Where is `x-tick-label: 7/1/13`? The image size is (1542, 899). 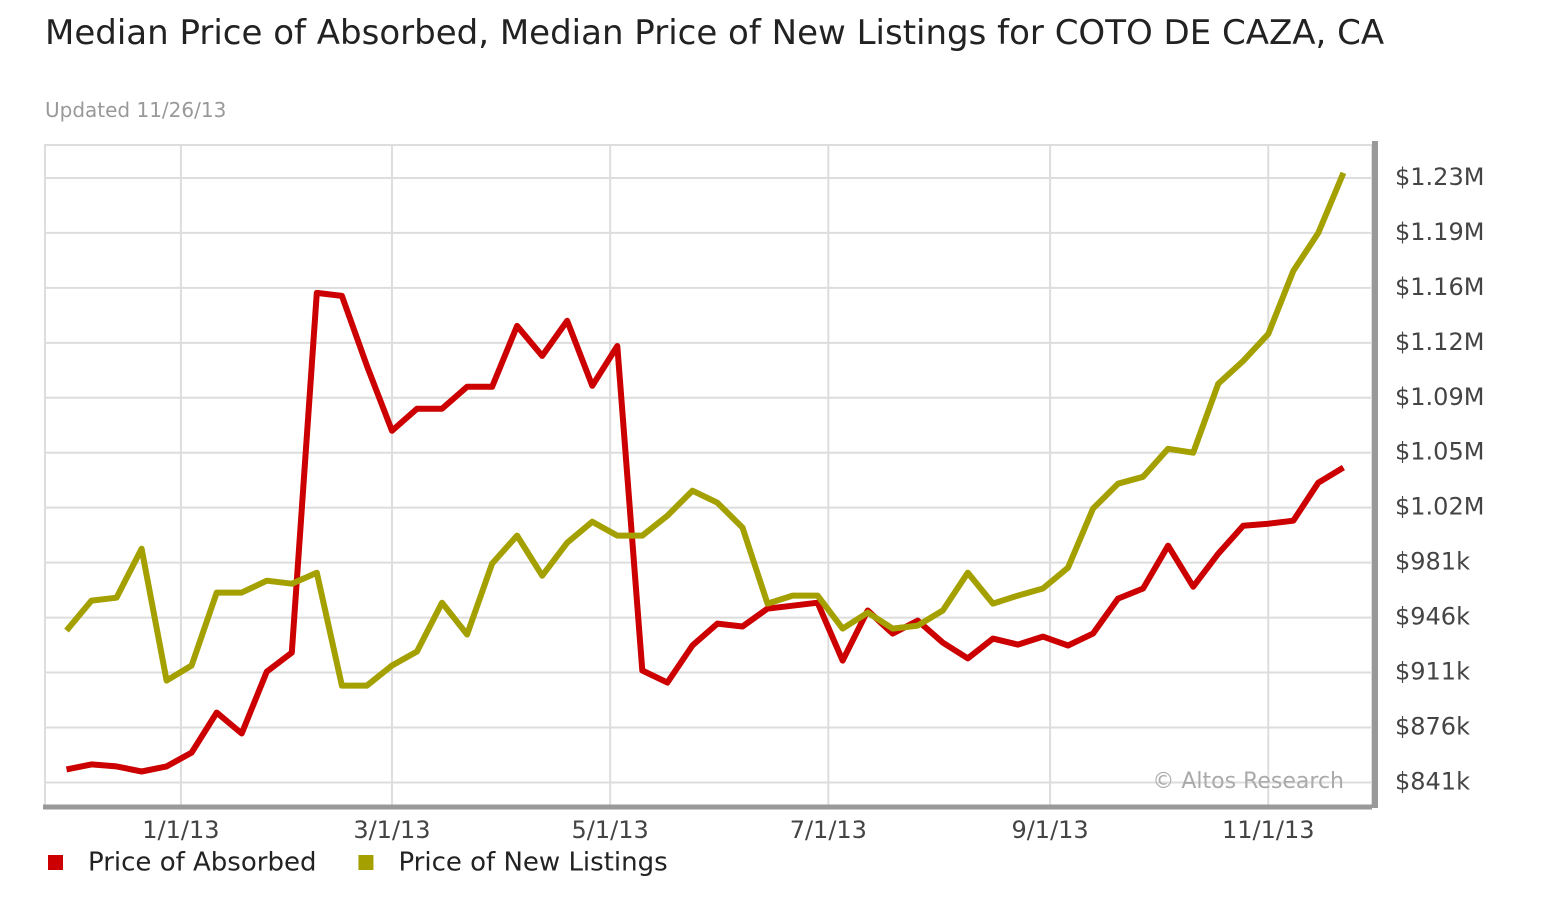
x-tick-label: 7/1/13 is located at coordinates (828, 830).